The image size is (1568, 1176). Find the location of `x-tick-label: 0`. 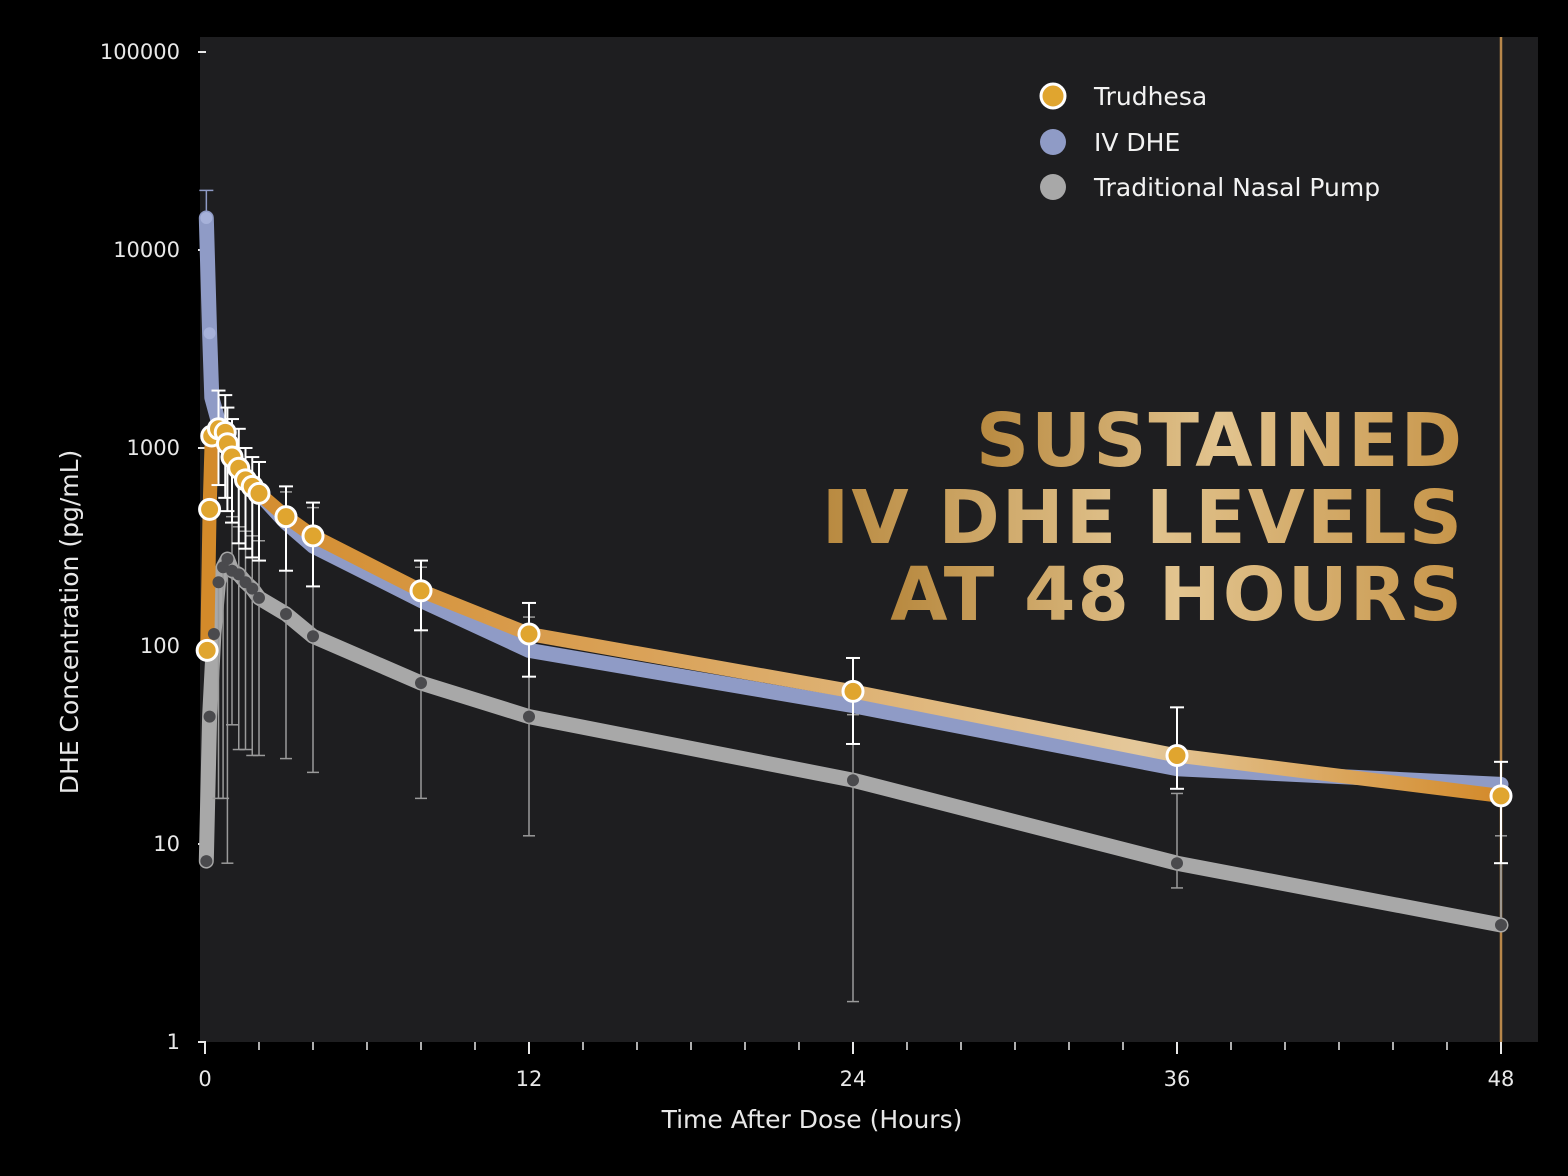

x-tick-label: 0 is located at coordinates (204, 1079).